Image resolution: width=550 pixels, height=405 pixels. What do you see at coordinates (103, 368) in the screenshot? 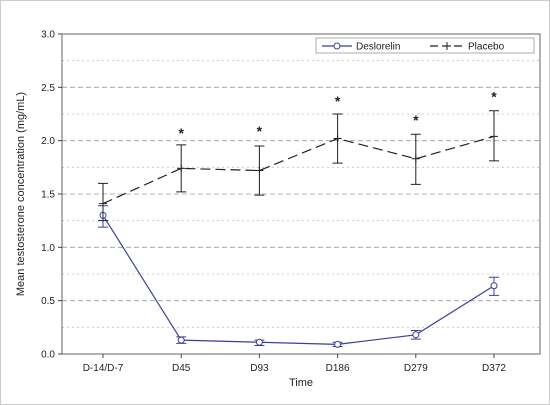
I see `x-tick-label: D-14/D-7` at bounding box center [103, 368].